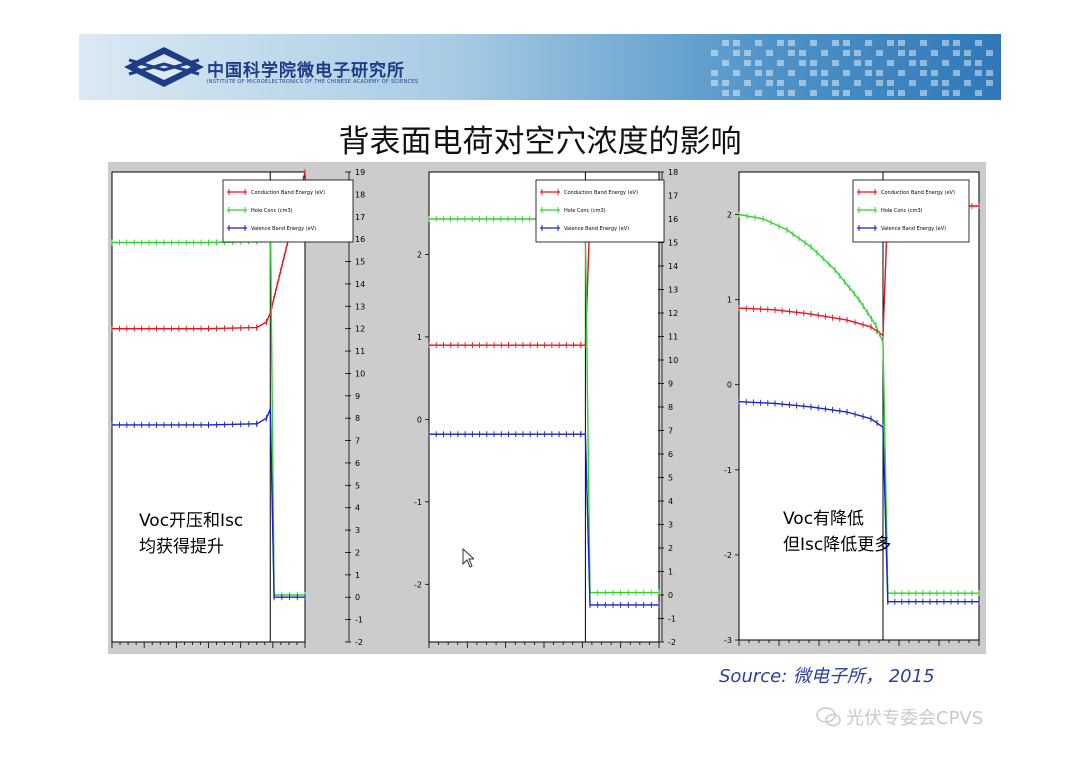  I want to click on world-map-decoration, so click(852, 68).